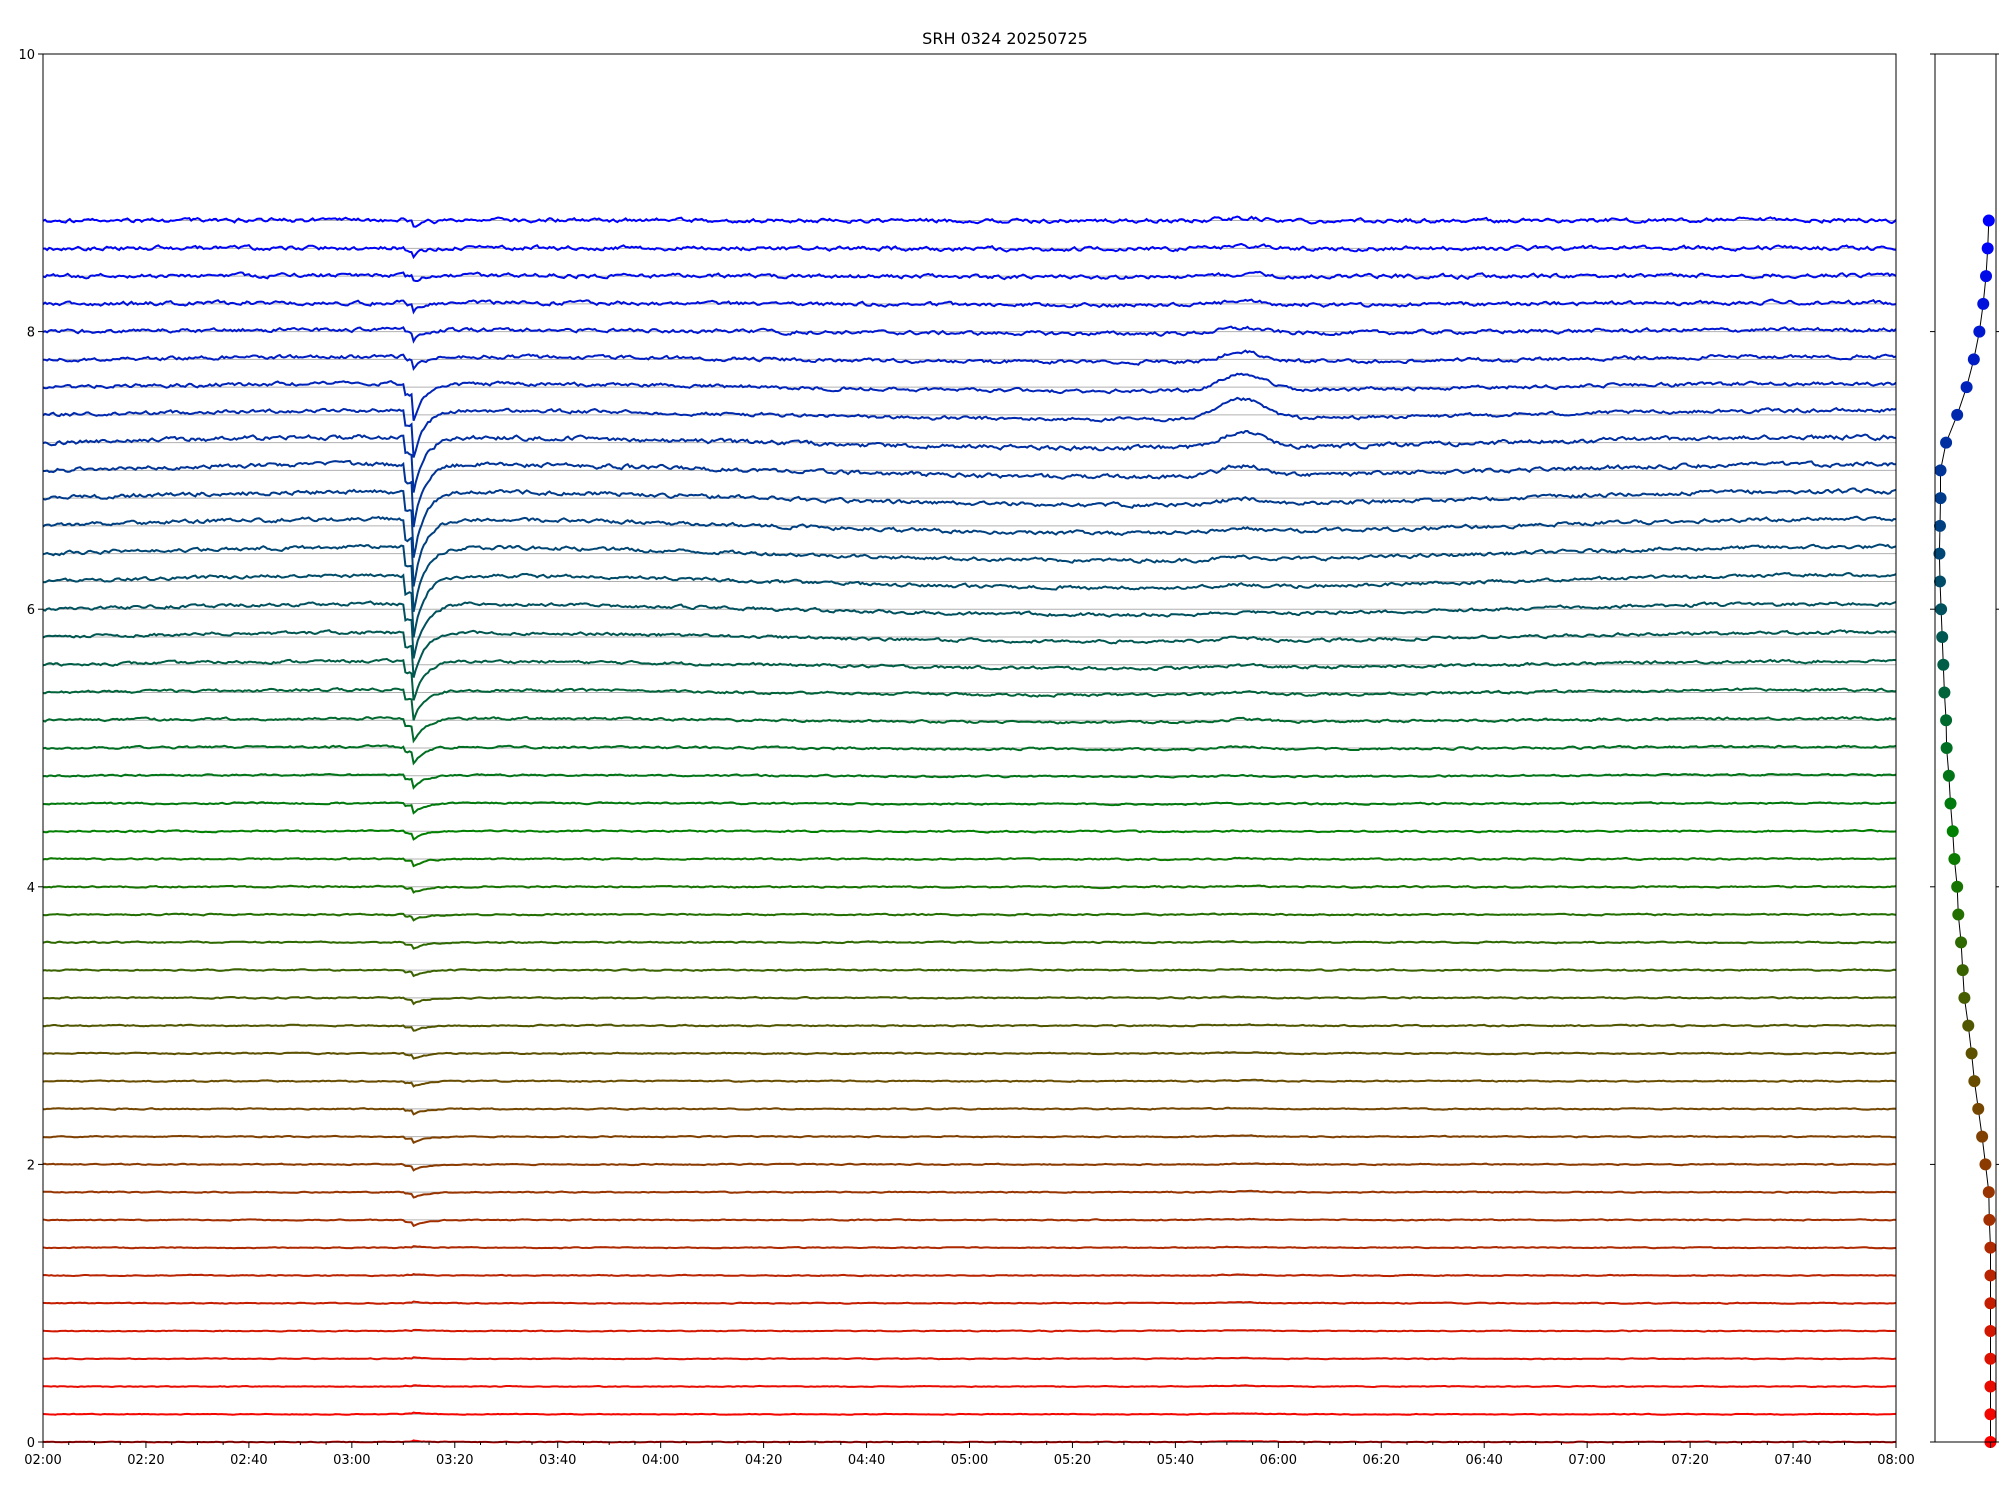  Describe the element at coordinates (1005, 38) in the screenshot. I see `chart-title: SRH 0324 20250725` at that location.